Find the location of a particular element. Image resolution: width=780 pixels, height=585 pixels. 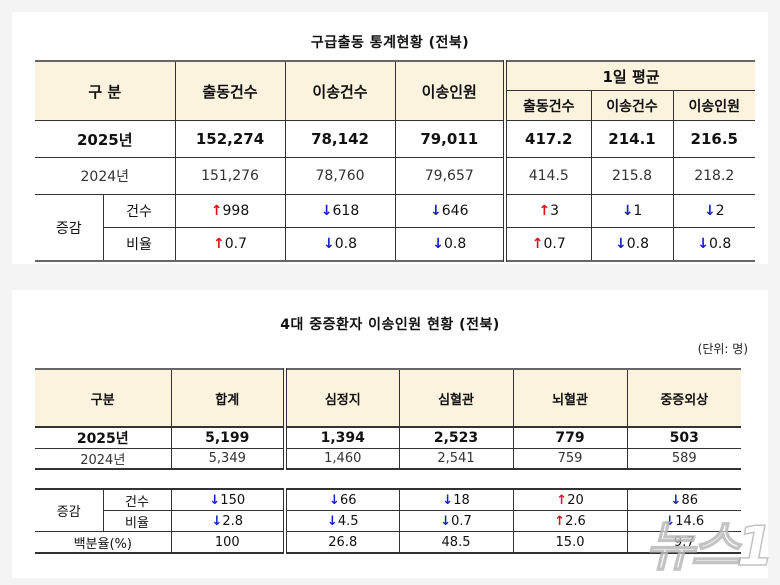

cell-cardiac-arrest: 1,460 is located at coordinates (341, 459).